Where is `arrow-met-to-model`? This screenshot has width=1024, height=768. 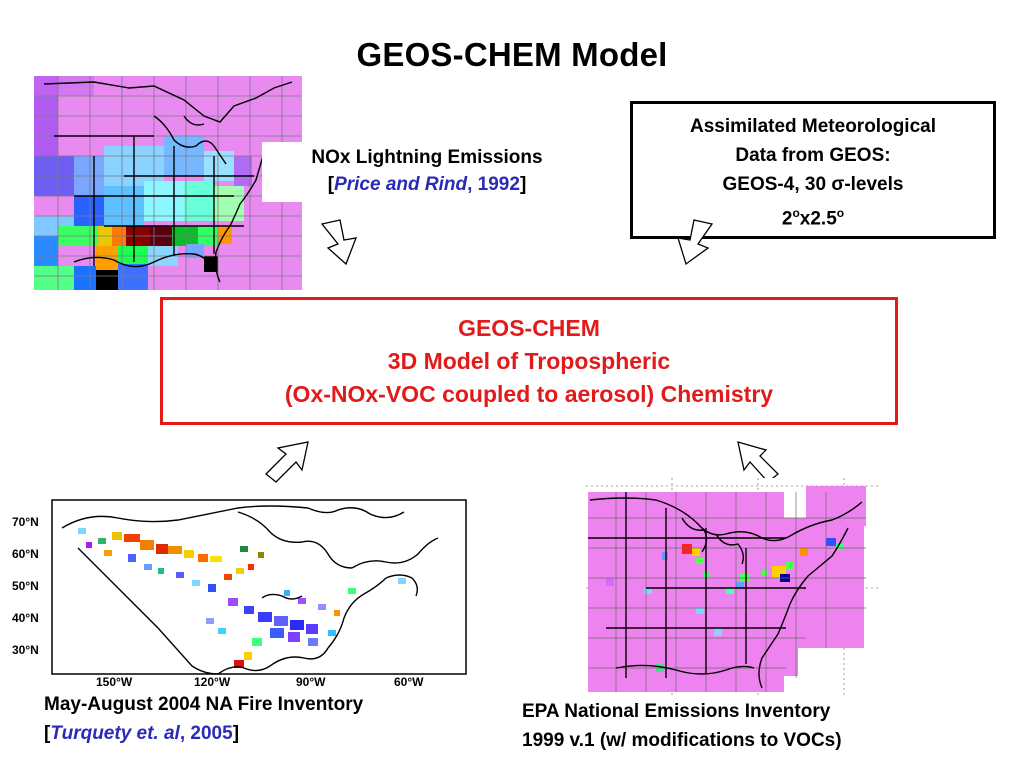
arrow-met-to-model is located at coordinates (693, 243).